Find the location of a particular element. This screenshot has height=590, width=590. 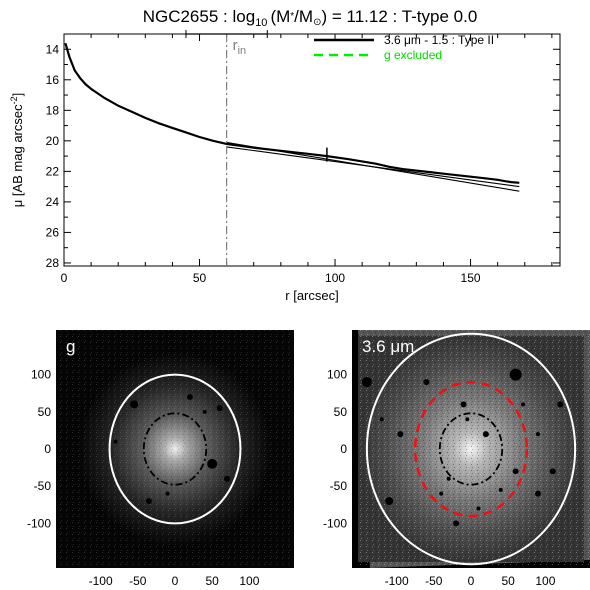

g-axis-ticks: -100 -50 0 50 100 100 50 0 -50 -100 is located at coordinates (143, 478).